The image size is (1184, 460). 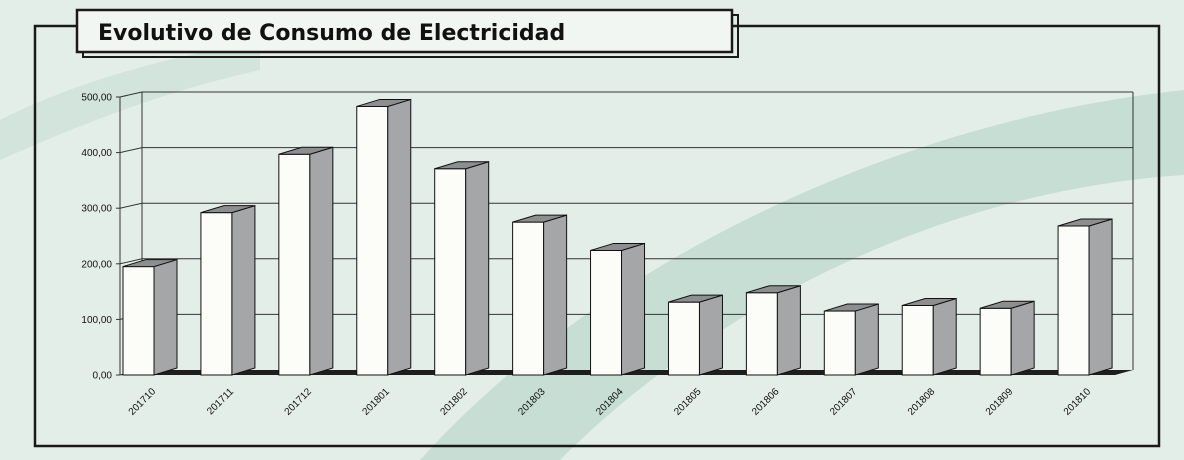 What do you see at coordinates (96, 320) in the screenshot?
I see `y-tick-label: 100,00` at bounding box center [96, 320].